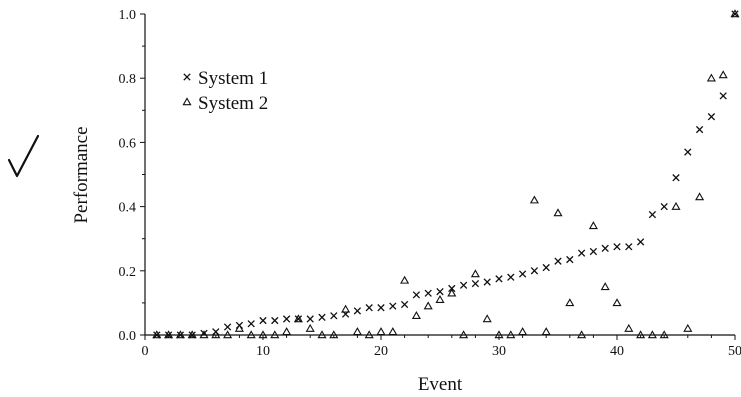 The height and width of the screenshot is (397, 741). Describe the element at coordinates (225, 91) in the screenshot. I see `legend: System 1 System 2` at that location.